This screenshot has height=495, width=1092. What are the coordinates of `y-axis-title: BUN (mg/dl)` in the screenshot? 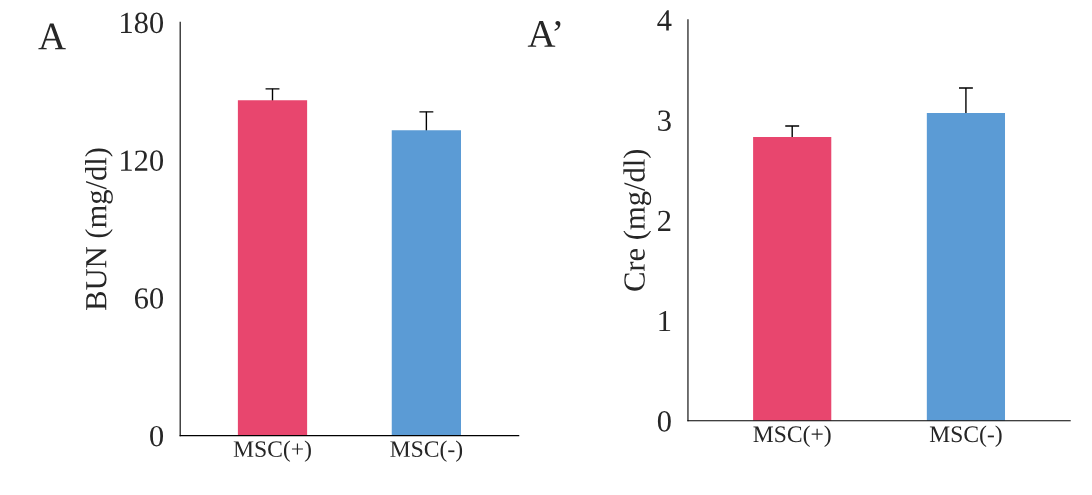 It's located at (99, 229).